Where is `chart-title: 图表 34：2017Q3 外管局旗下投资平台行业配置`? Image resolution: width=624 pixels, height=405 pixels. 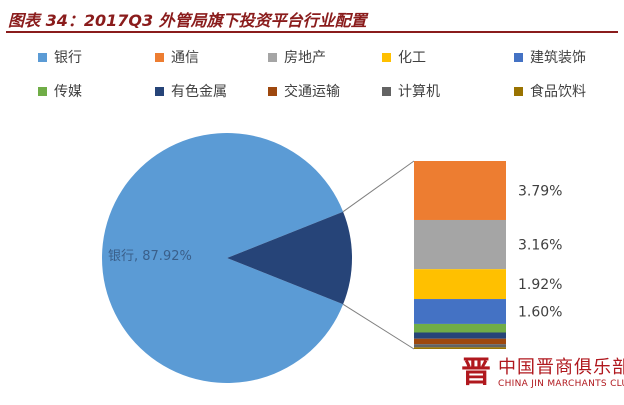
chart-title: 图表 34：2017Q3 外管局旗下投资平台行业配置 is located at coordinates (187, 20).